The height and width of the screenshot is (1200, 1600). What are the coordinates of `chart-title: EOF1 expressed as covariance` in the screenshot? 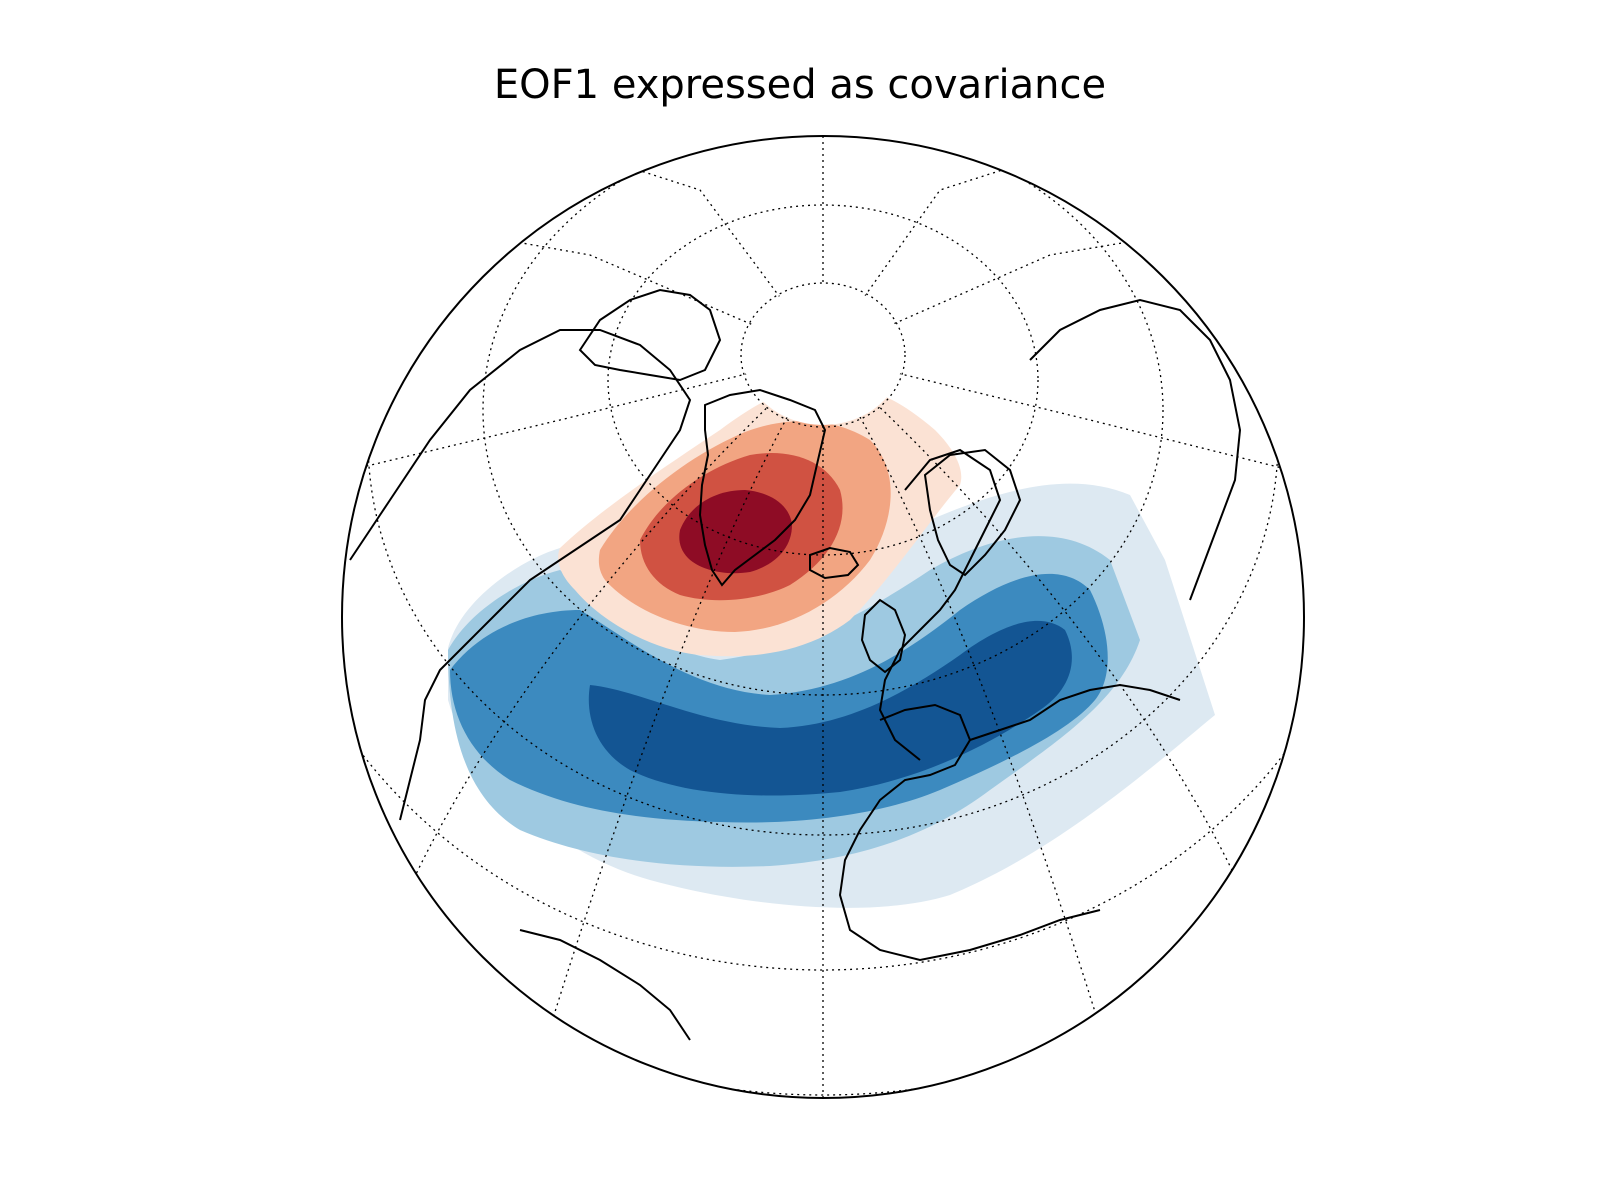 It's located at (800, 85).